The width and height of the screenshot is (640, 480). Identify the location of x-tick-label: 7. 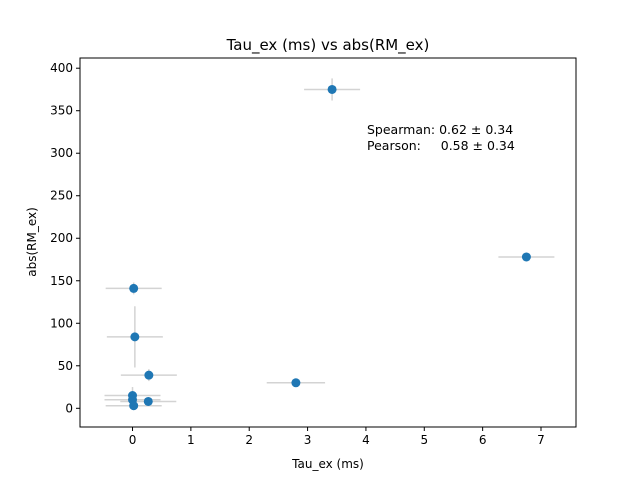
(541, 440).